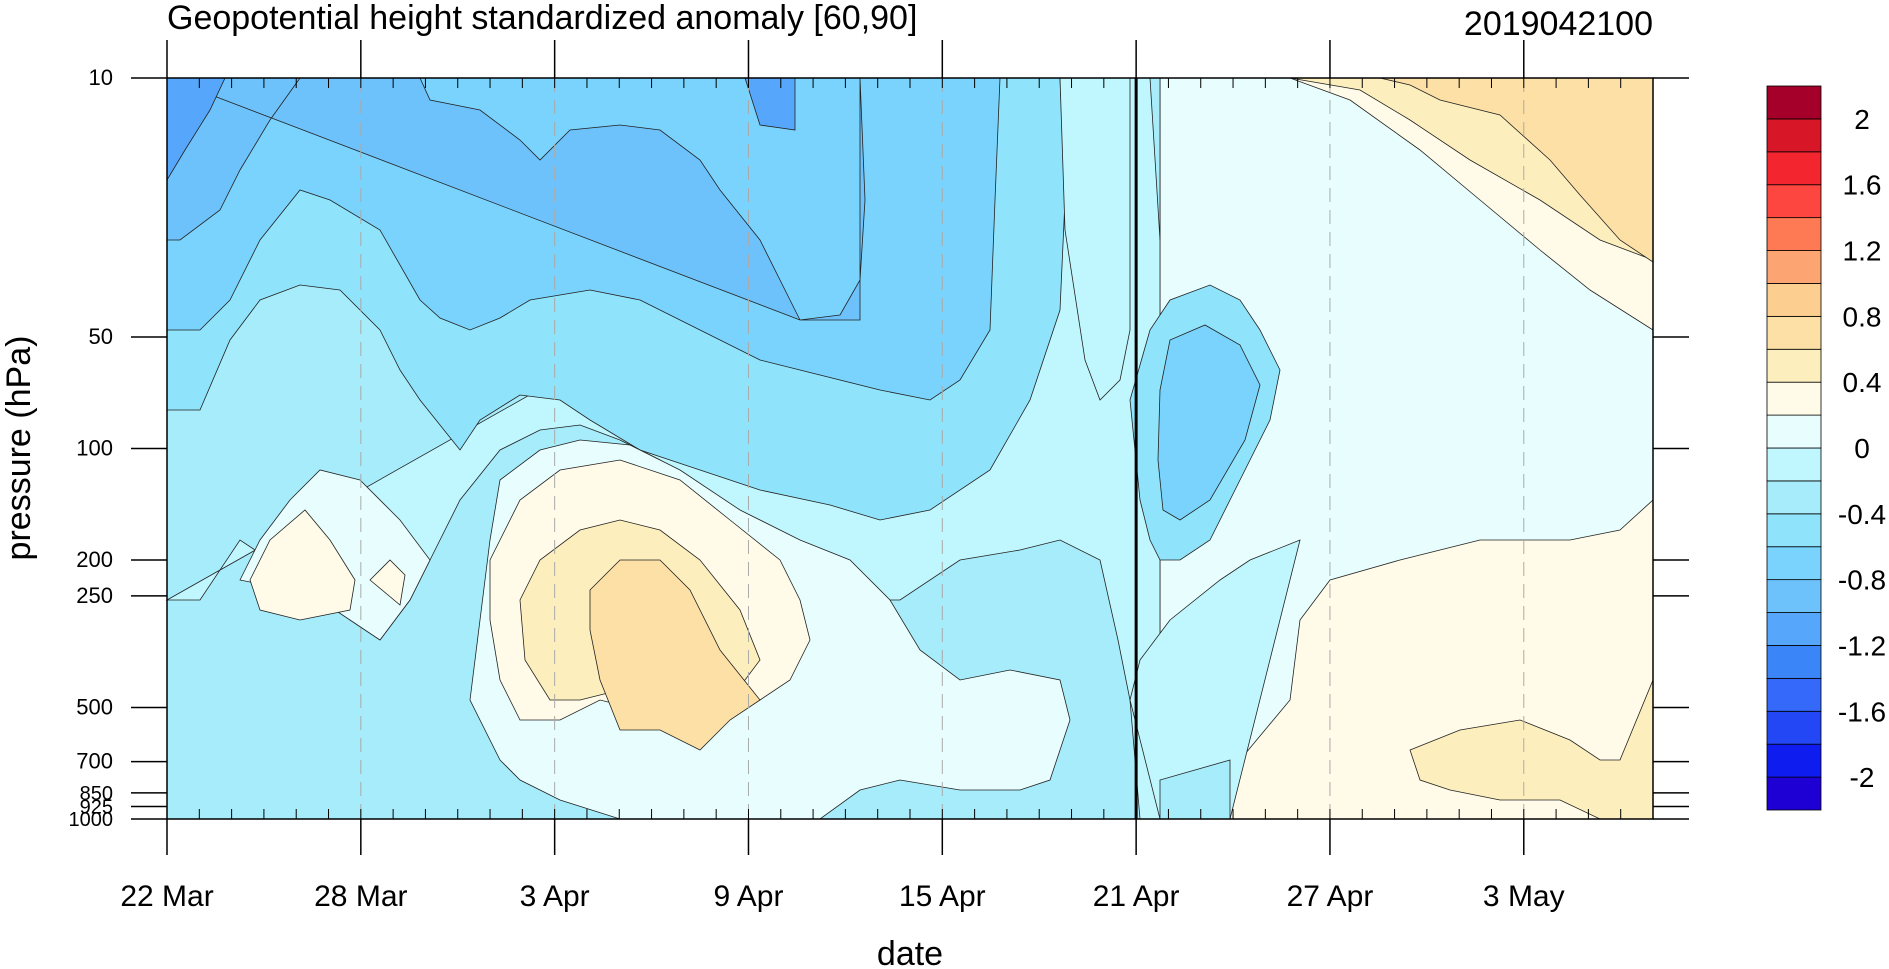 The width and height of the screenshot is (1889, 969). I want to click on colorbar-label: 0, so click(1862, 448).